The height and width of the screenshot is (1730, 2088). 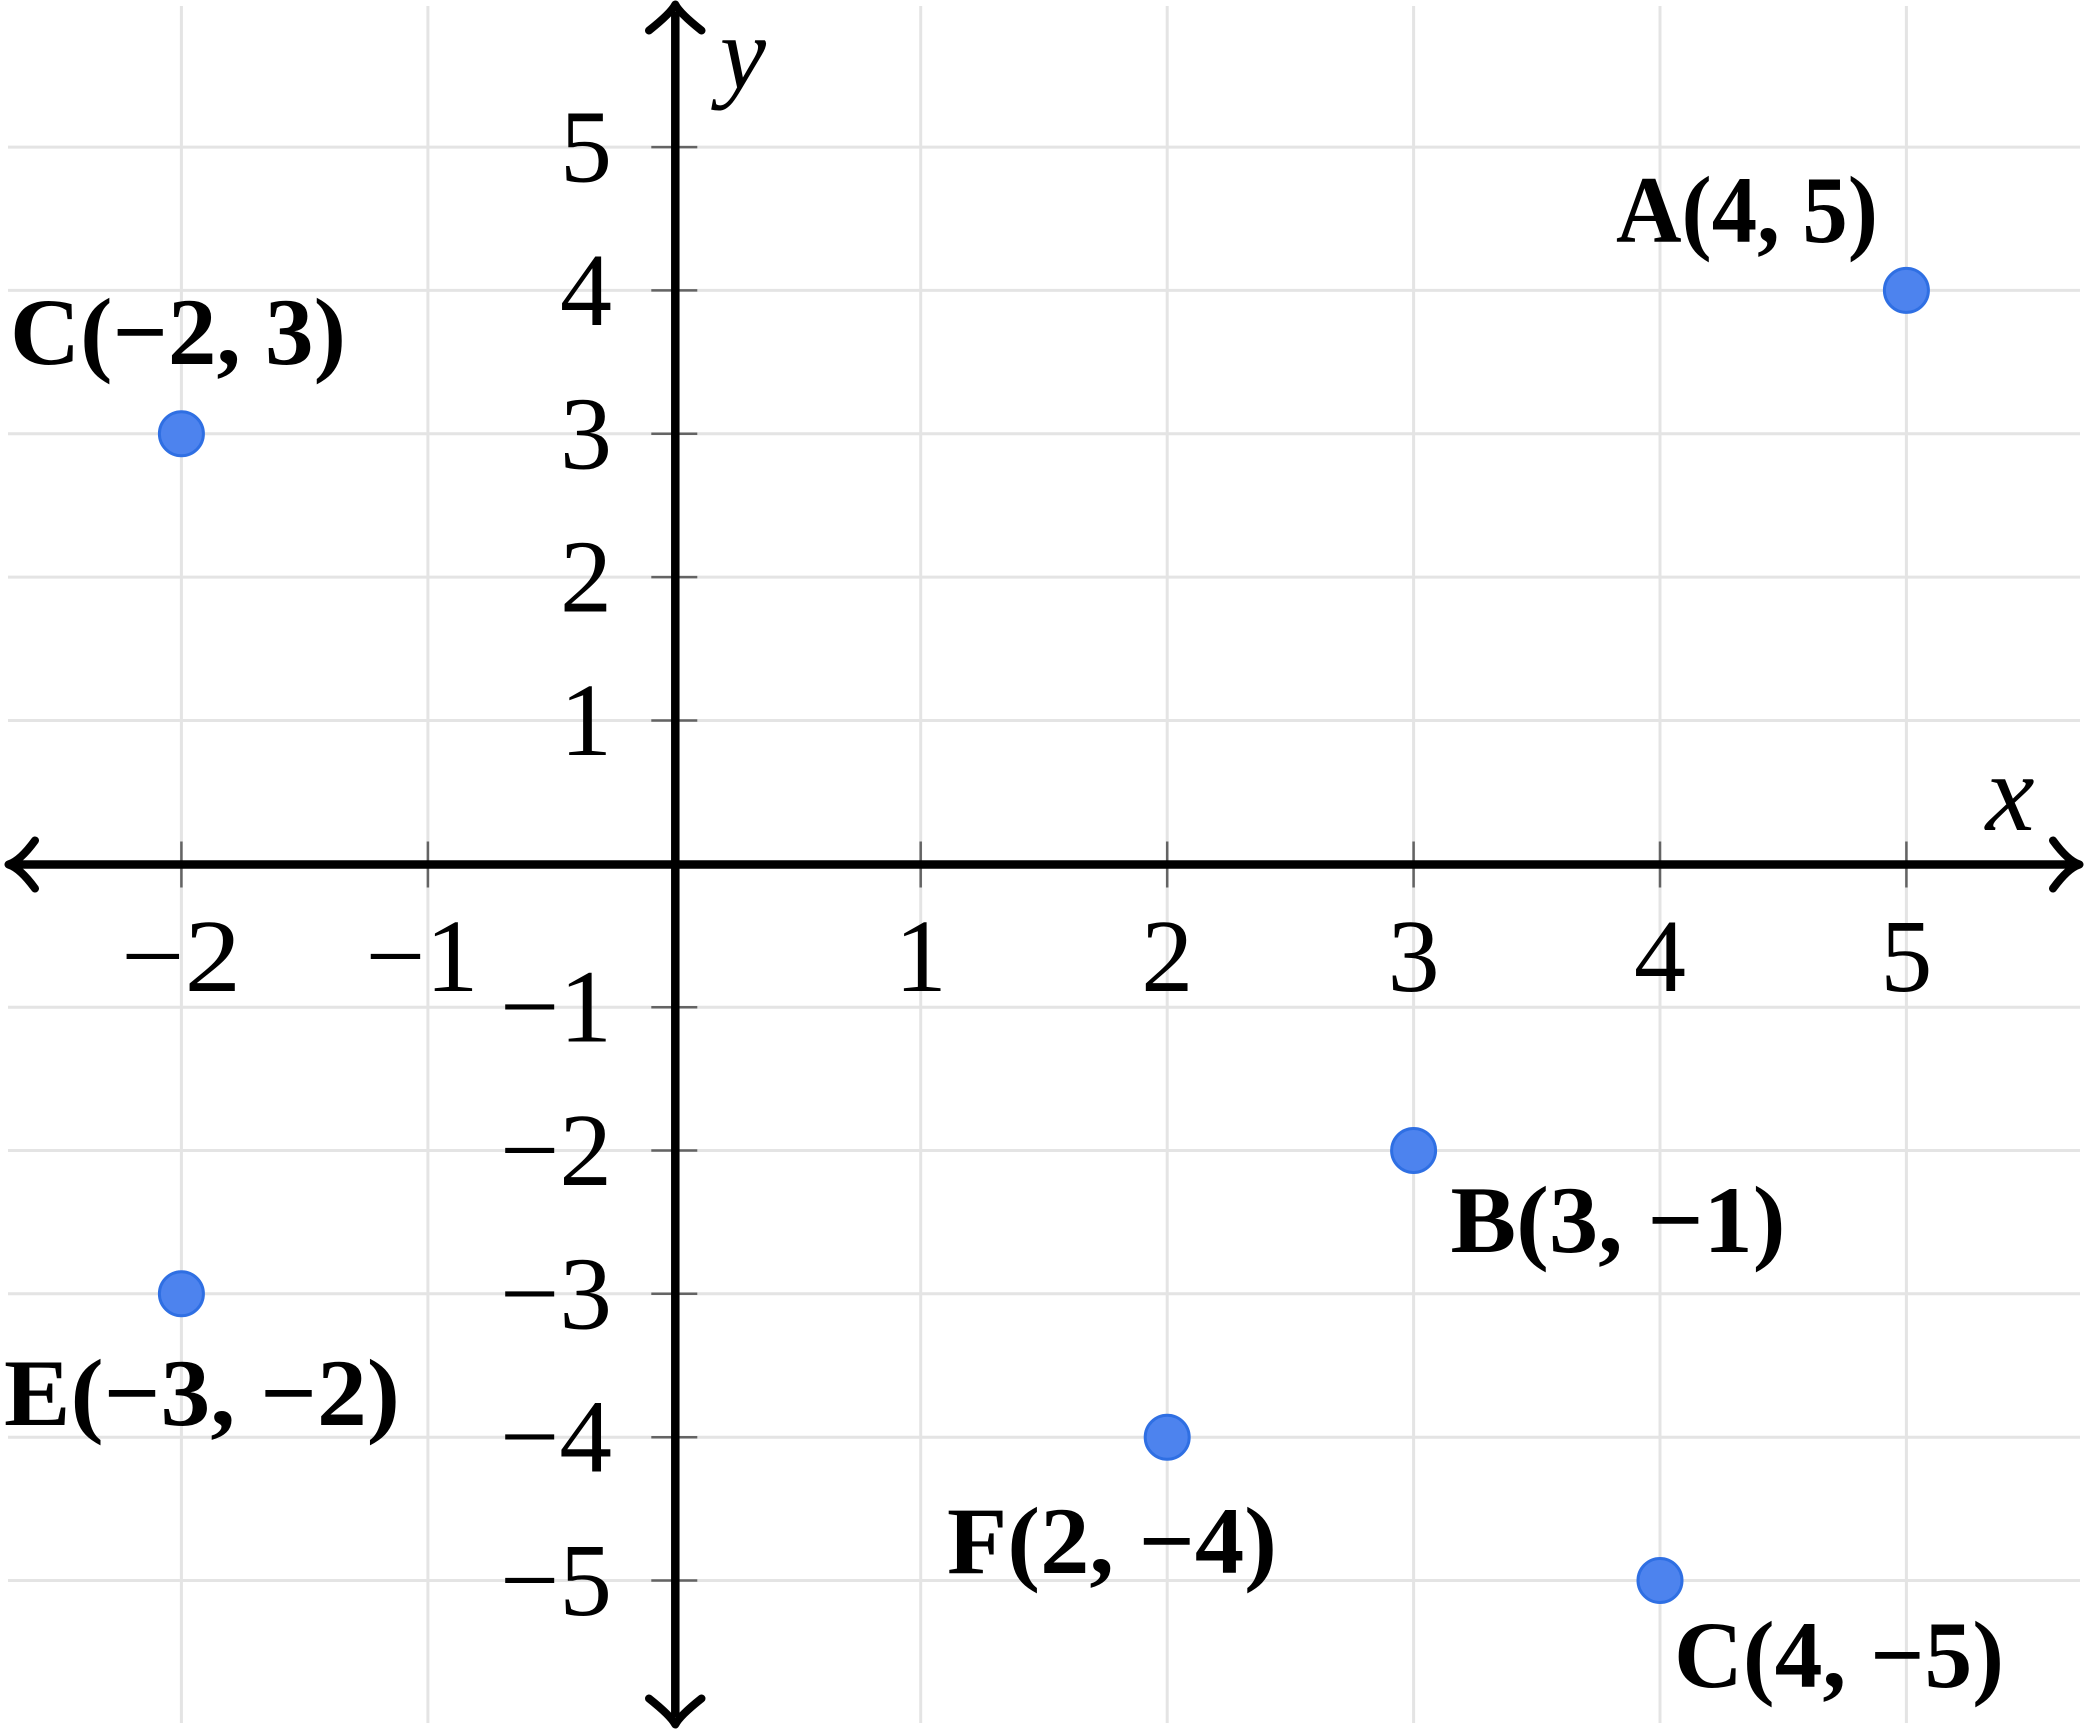 I want to click on svg-text: C(−2, 3), so click(x=178, y=332).